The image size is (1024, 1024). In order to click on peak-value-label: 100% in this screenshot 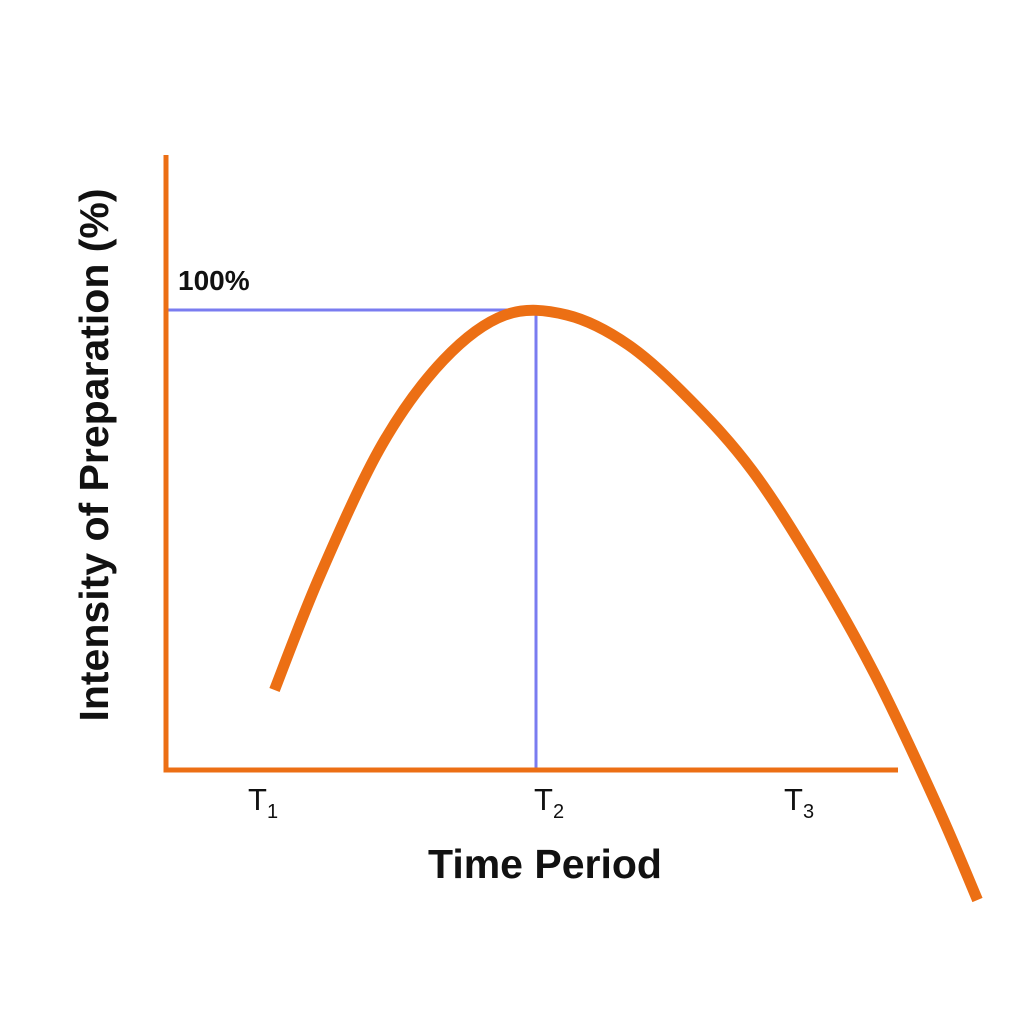, I will do `click(214, 280)`.